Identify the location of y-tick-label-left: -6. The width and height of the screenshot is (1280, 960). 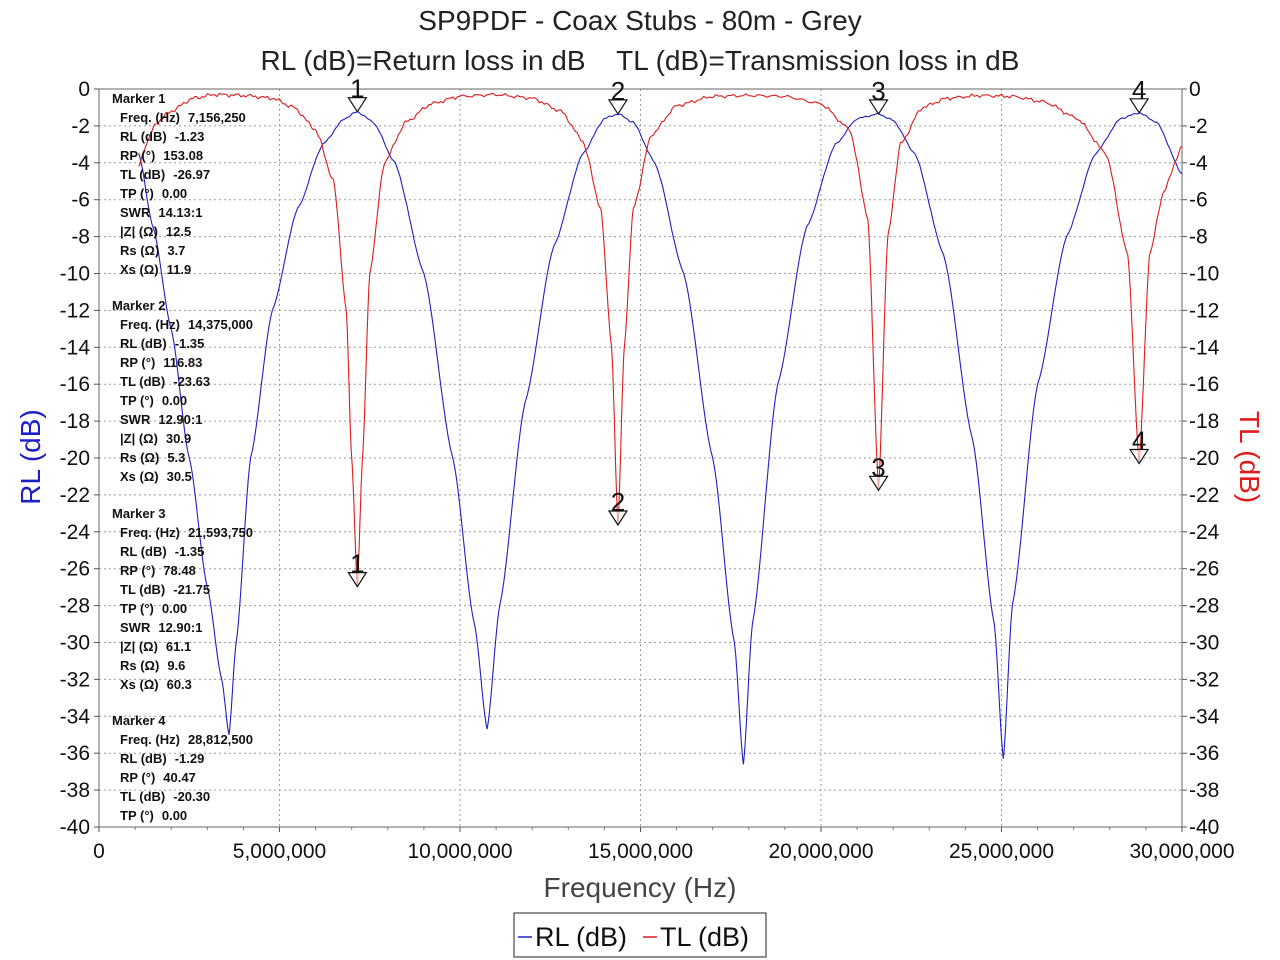
(80, 200).